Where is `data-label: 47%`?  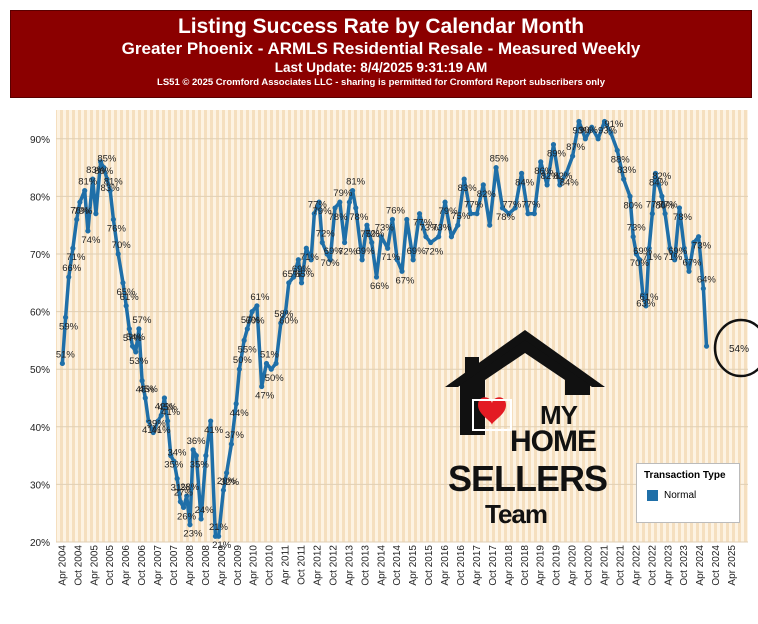 data-label: 47% is located at coordinates (265, 395).